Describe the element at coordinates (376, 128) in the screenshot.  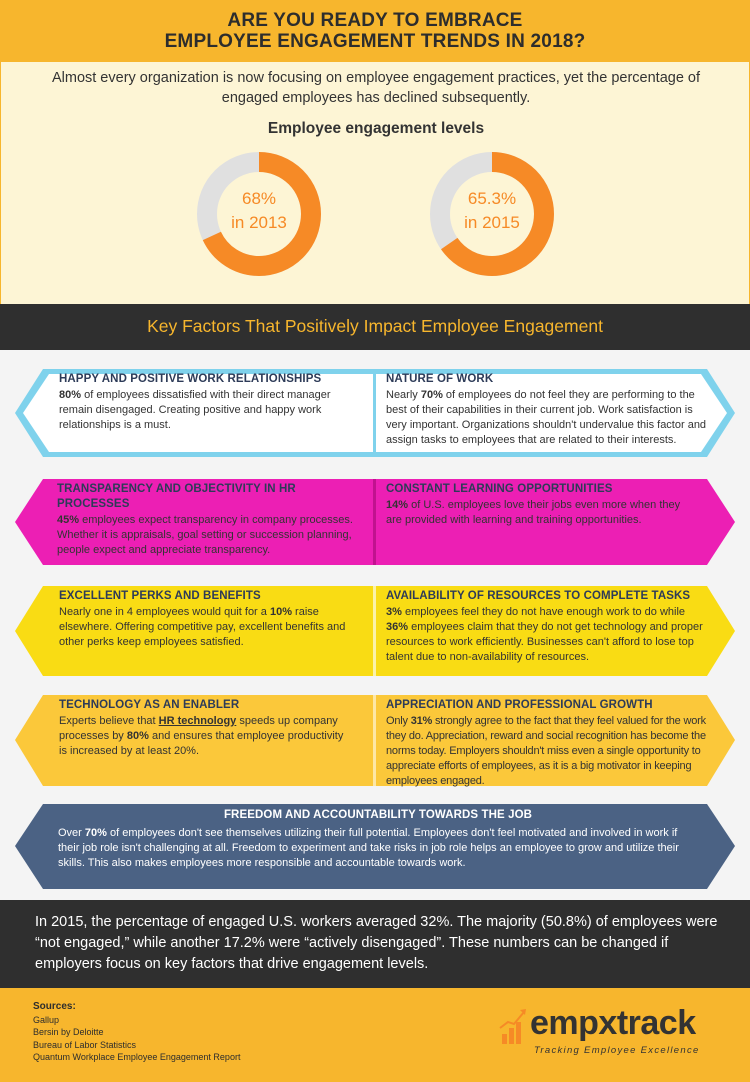
I see `engagement-subtitle: Employee engagement levels` at that location.